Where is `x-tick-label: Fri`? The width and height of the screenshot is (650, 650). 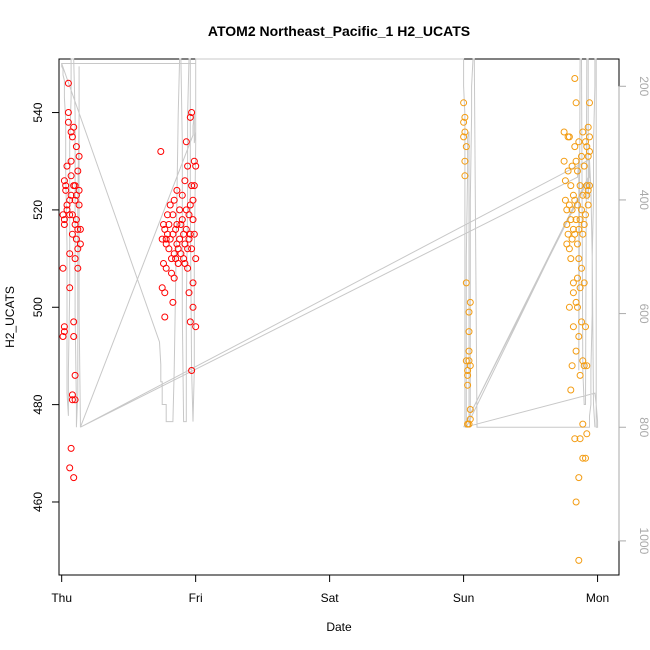
x-tick-label: Fri is located at coordinates (196, 598).